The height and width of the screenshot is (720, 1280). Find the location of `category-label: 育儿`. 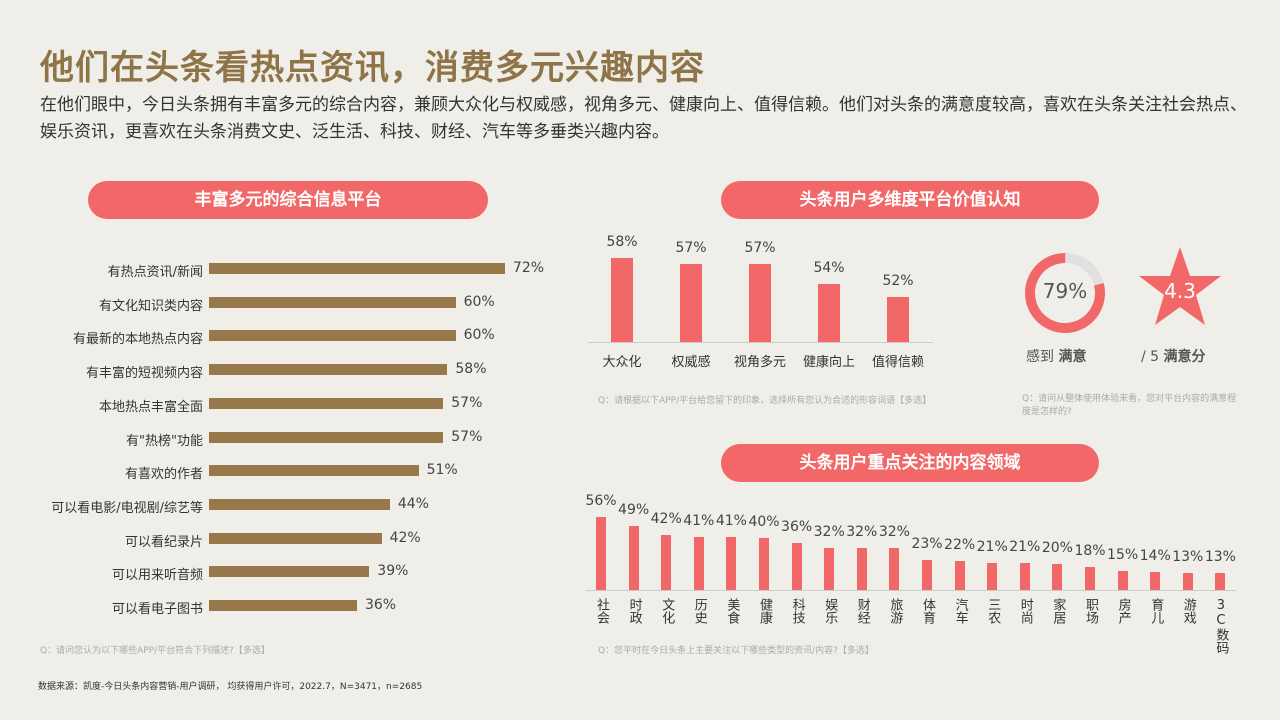

category-label: 育儿 is located at coordinates (1156, 611).